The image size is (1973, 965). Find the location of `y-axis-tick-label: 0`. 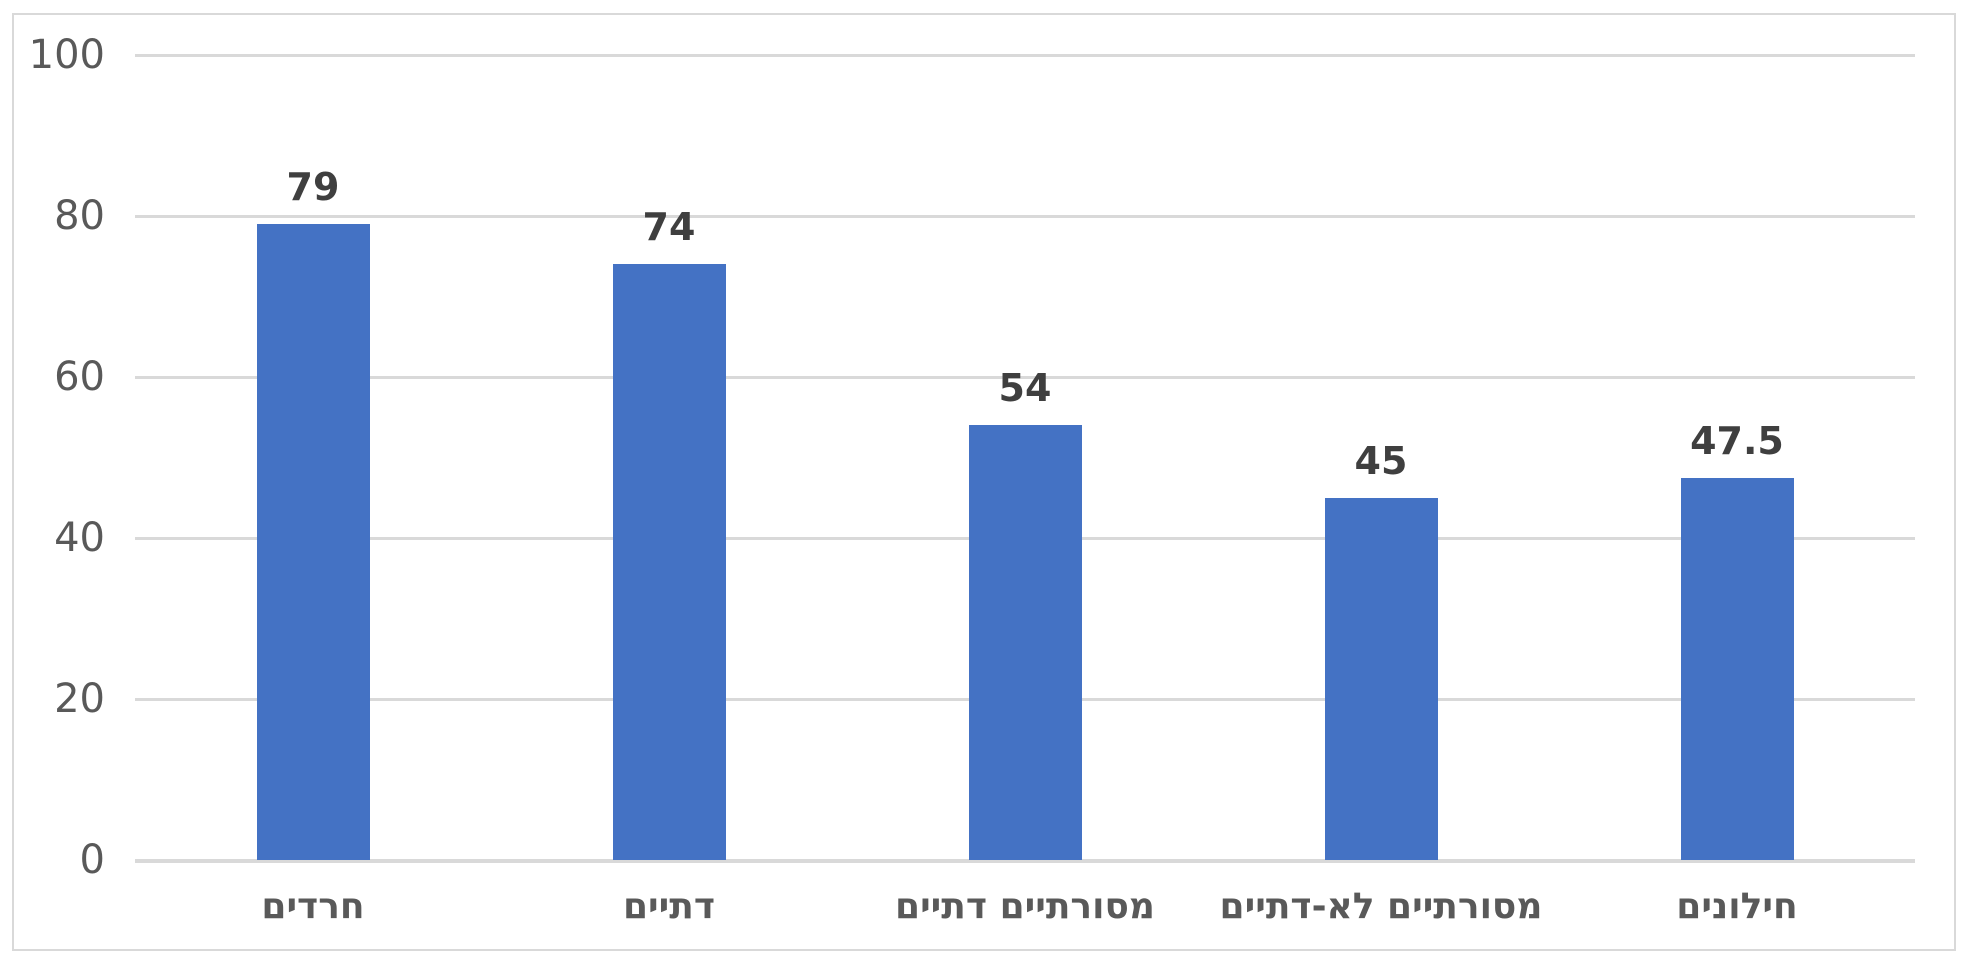

y-axis-tick-label: 0 is located at coordinates (92, 860).